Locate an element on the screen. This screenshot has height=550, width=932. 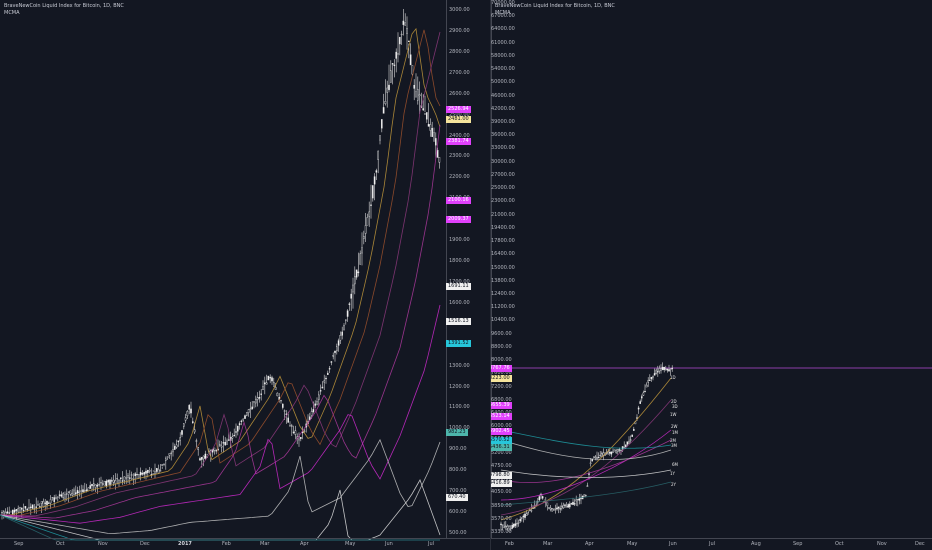
time-axis-border is located at coordinates (711, 538).